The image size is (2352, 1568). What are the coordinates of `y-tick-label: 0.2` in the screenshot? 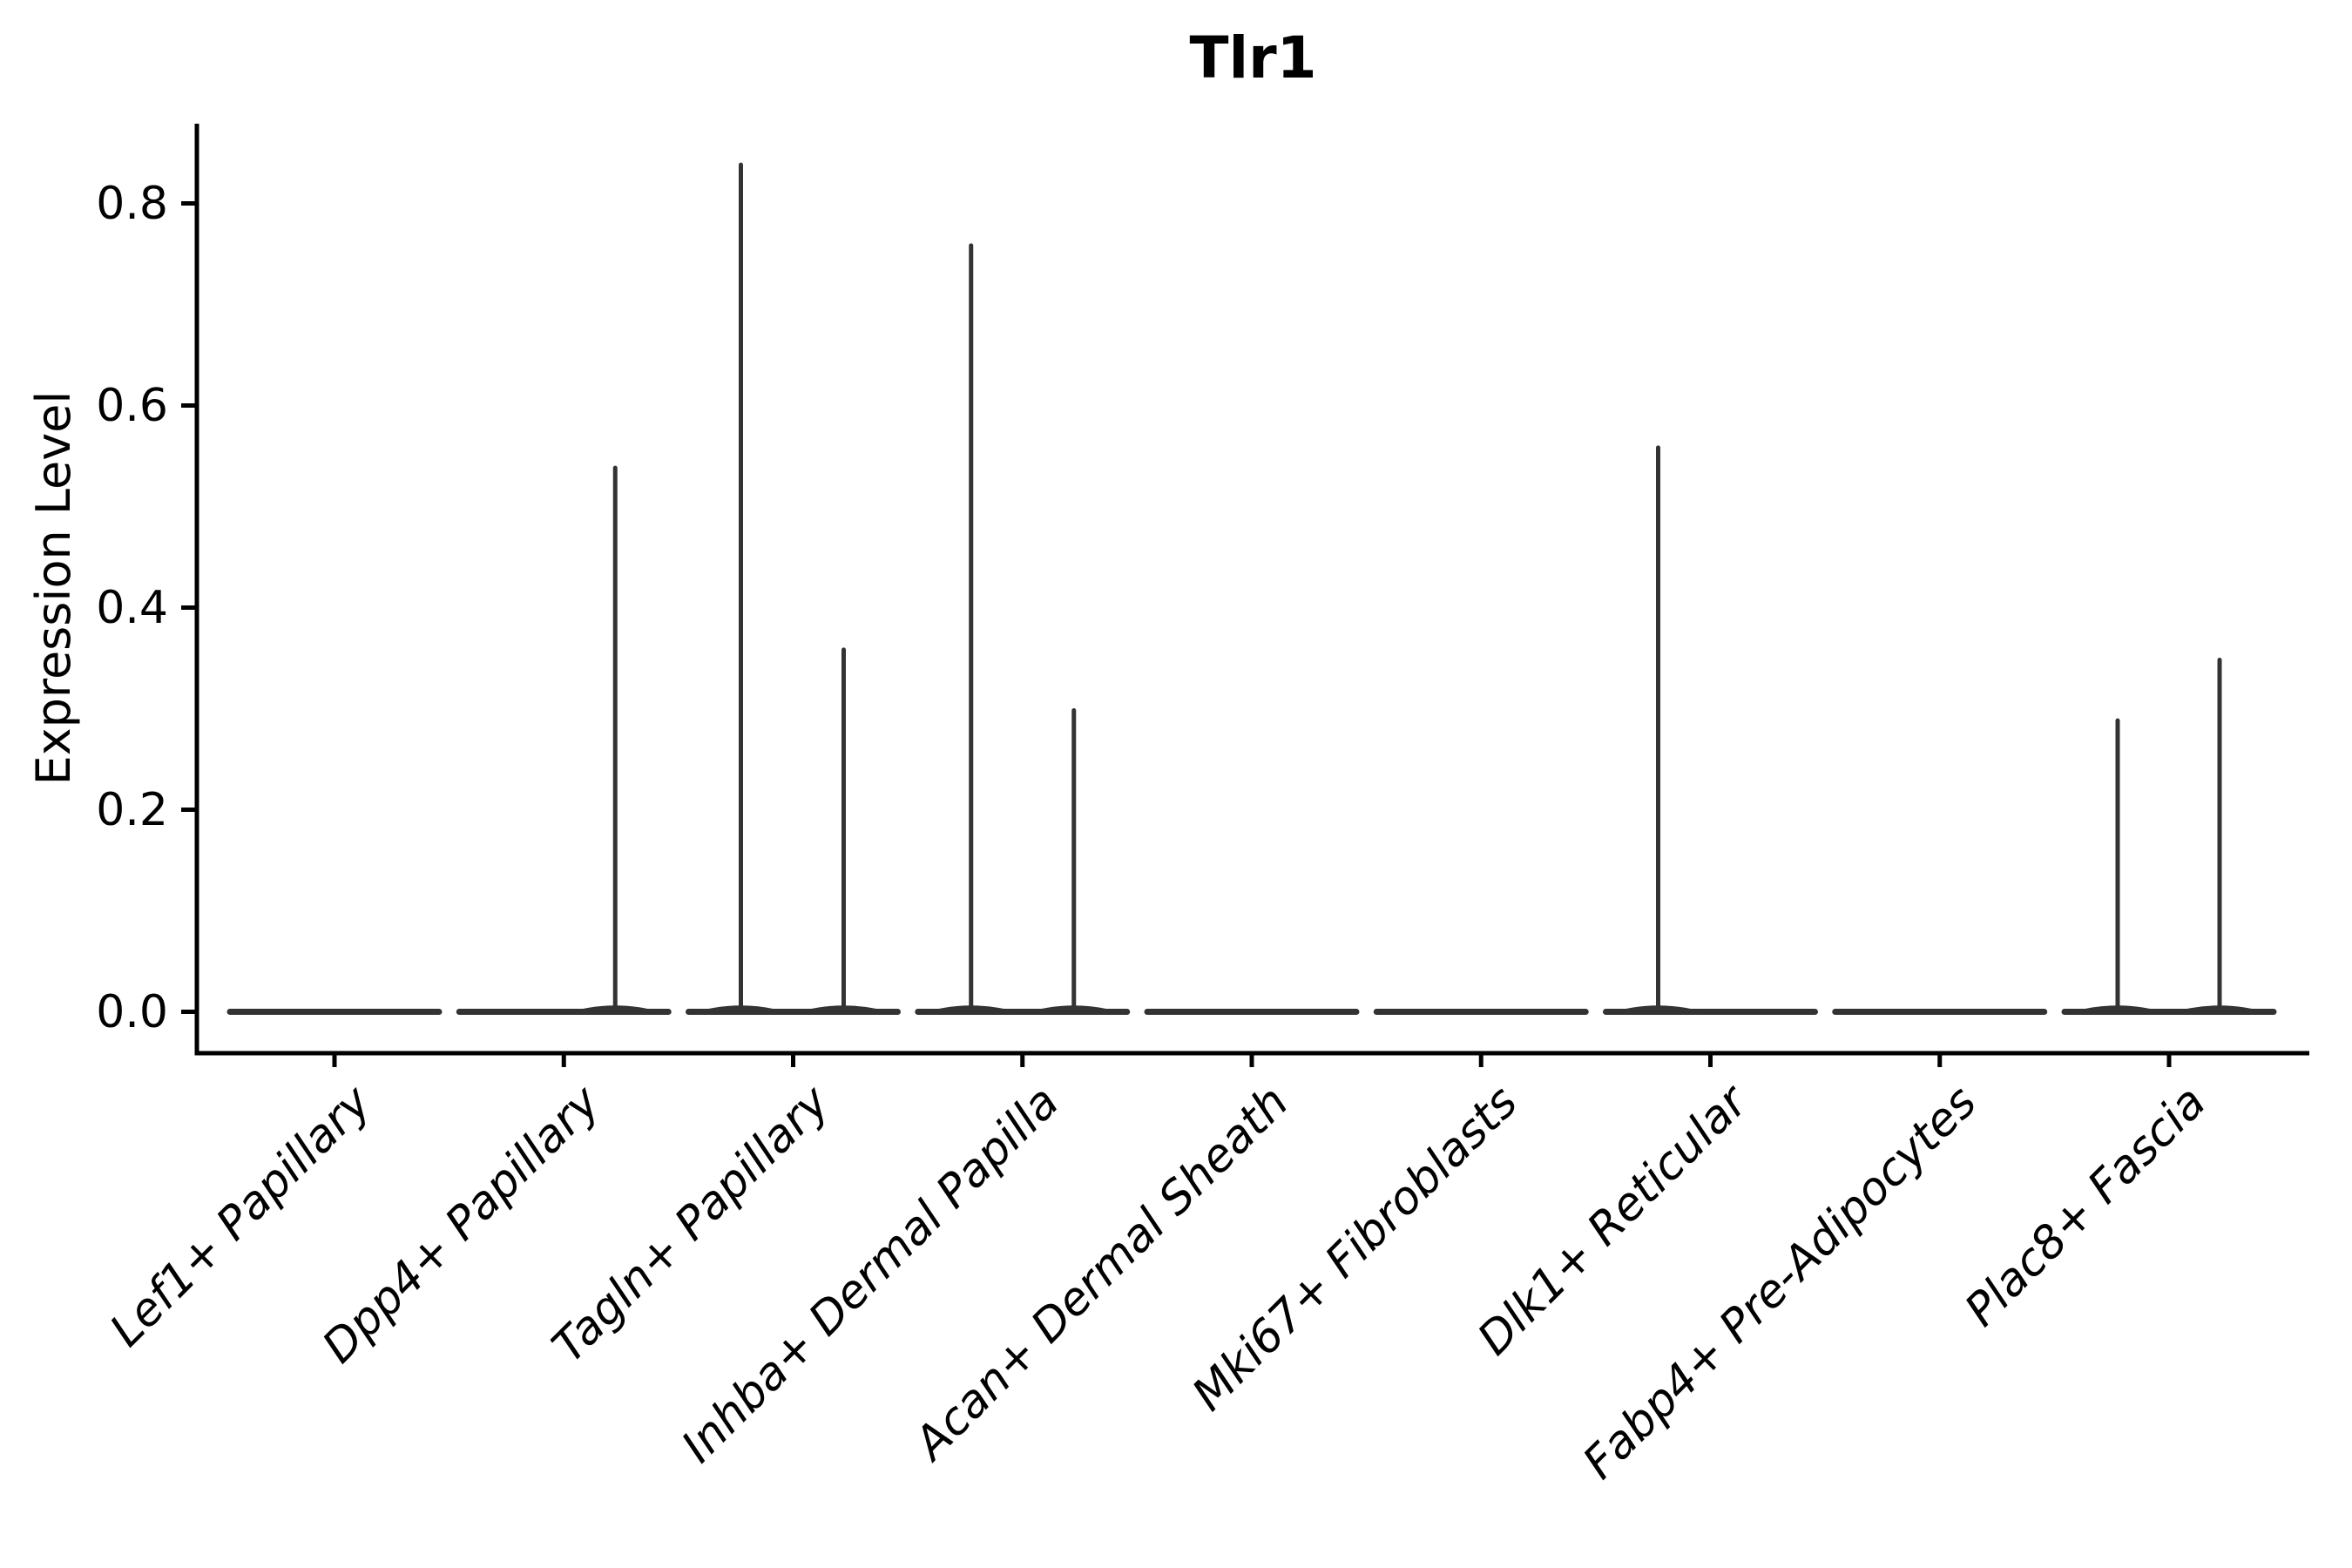 It's located at (132, 810).